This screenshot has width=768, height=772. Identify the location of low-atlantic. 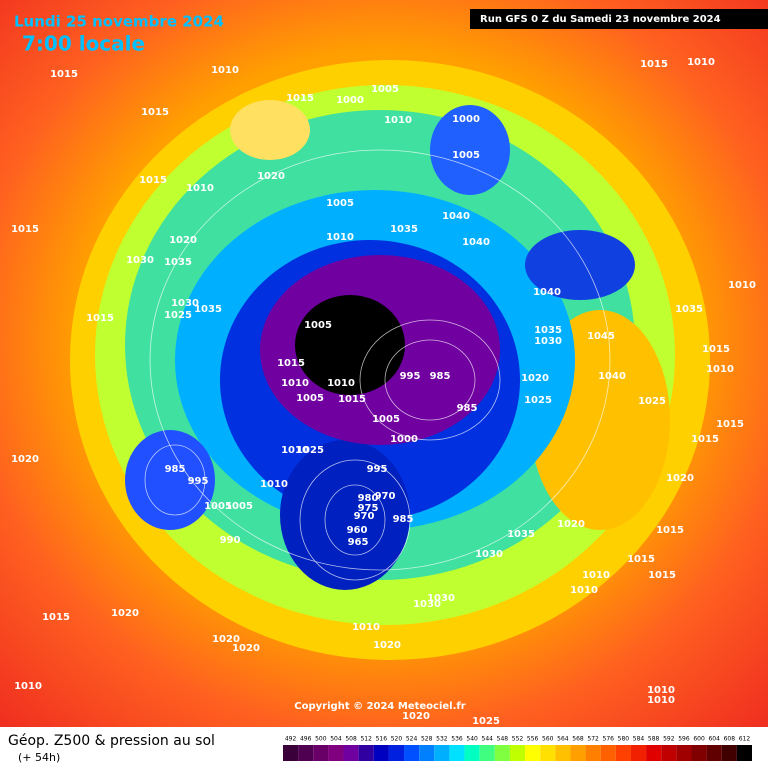
(345, 515).